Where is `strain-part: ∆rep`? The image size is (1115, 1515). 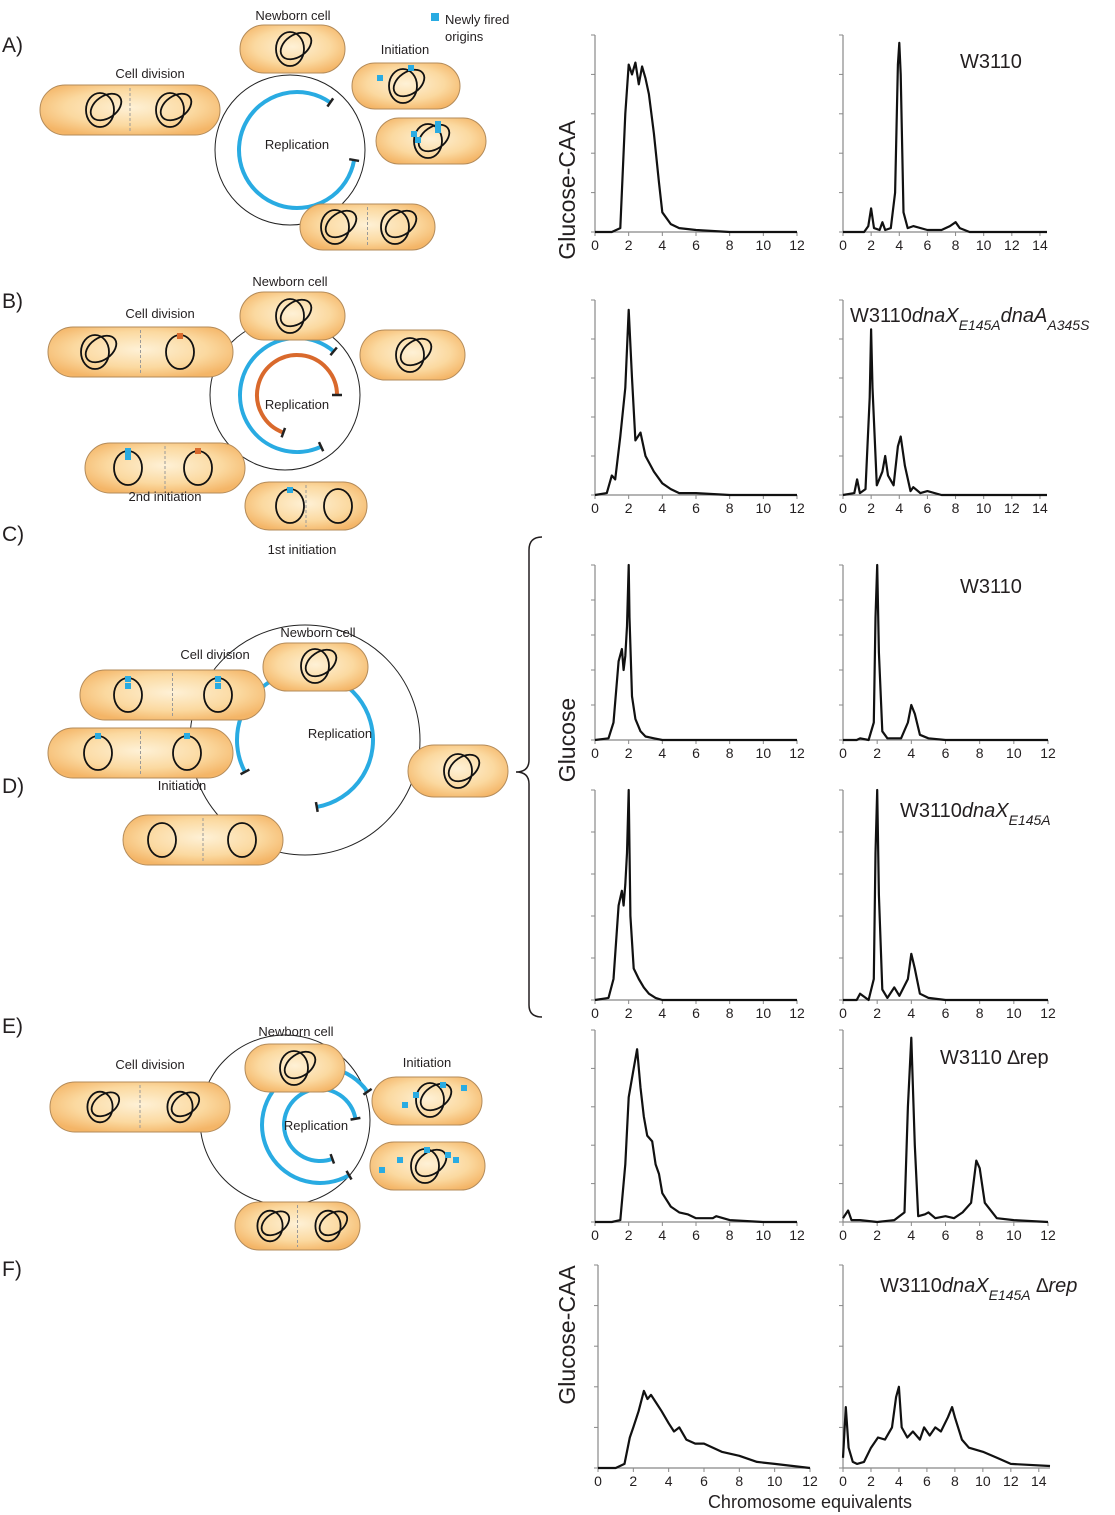
strain-part: ∆rep is located at coordinates (1054, 1286).